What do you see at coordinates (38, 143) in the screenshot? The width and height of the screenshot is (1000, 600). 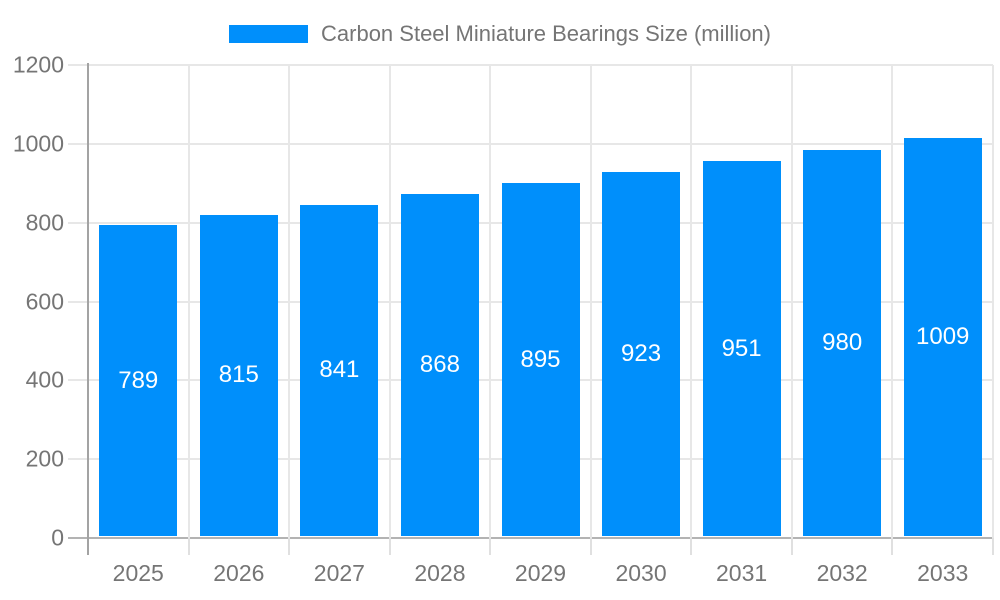 I see `y-axis-label: 1000` at bounding box center [38, 143].